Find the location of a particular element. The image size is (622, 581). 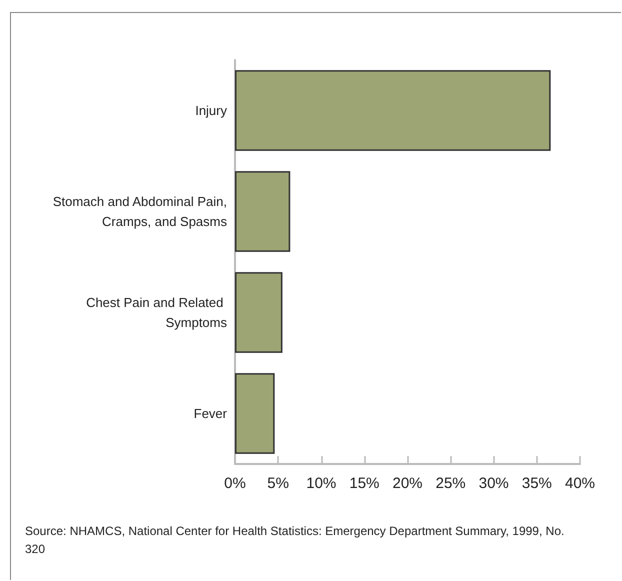

x-tick-label: 30% is located at coordinates (493, 483).